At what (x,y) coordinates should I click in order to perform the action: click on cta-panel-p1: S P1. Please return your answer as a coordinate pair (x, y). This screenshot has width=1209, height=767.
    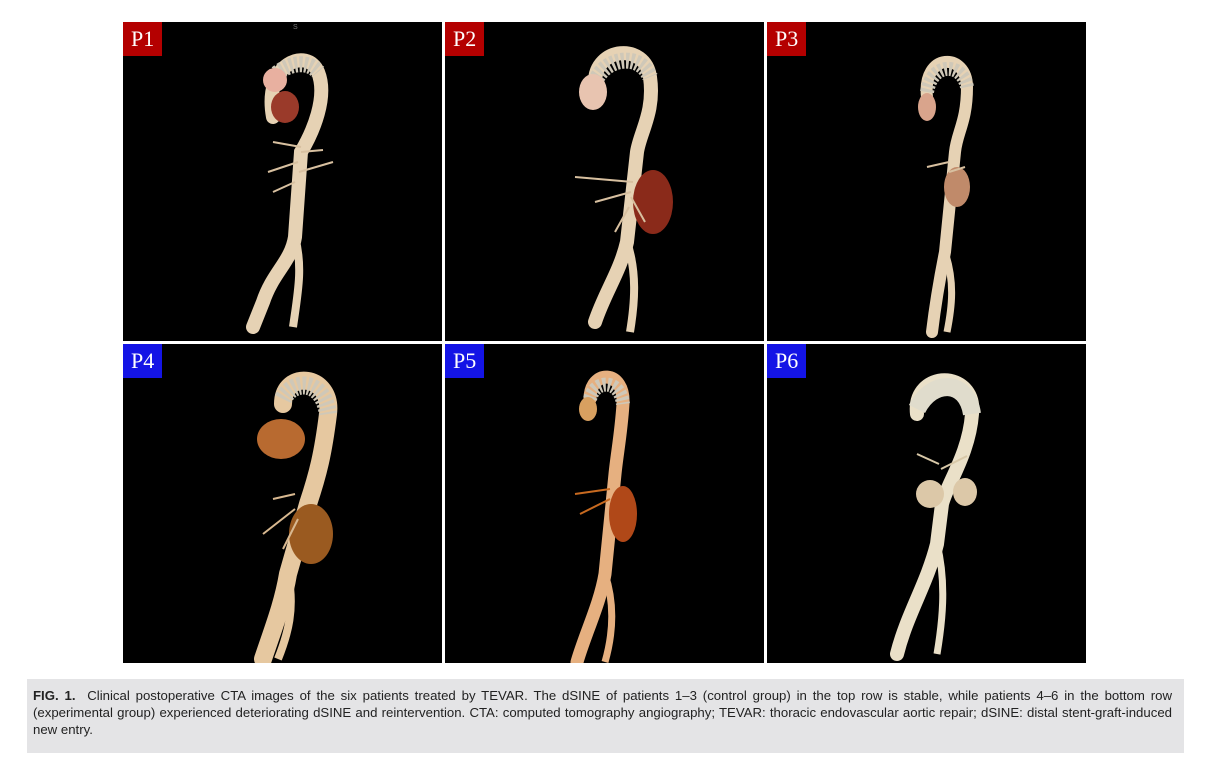
    Looking at the image, I should click on (282, 181).